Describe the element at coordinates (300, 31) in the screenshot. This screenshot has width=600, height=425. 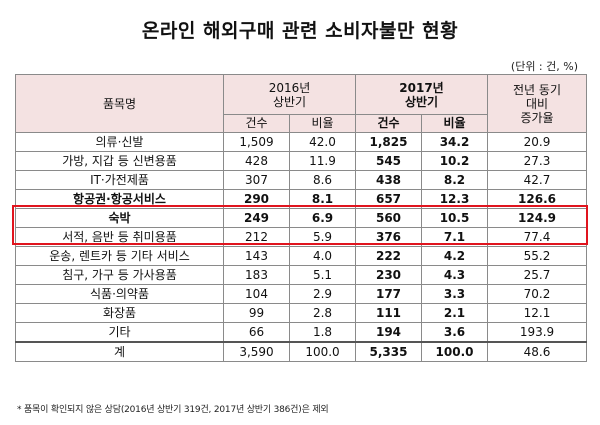
I see `table-title: 온라인 해외구매 관련 소비자불만 현황` at that location.